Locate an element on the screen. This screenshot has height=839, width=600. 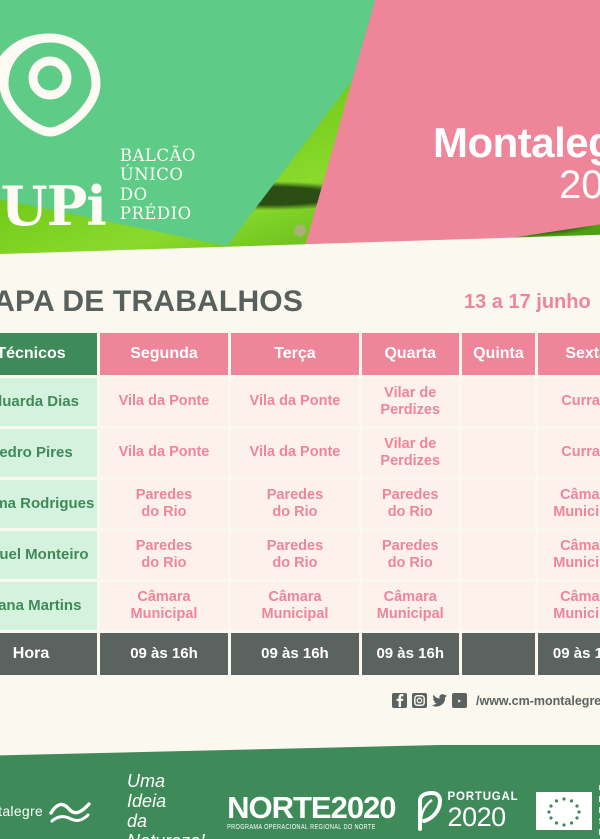
montalegre-logo: Montalegre is located at coordinates (51, 811).